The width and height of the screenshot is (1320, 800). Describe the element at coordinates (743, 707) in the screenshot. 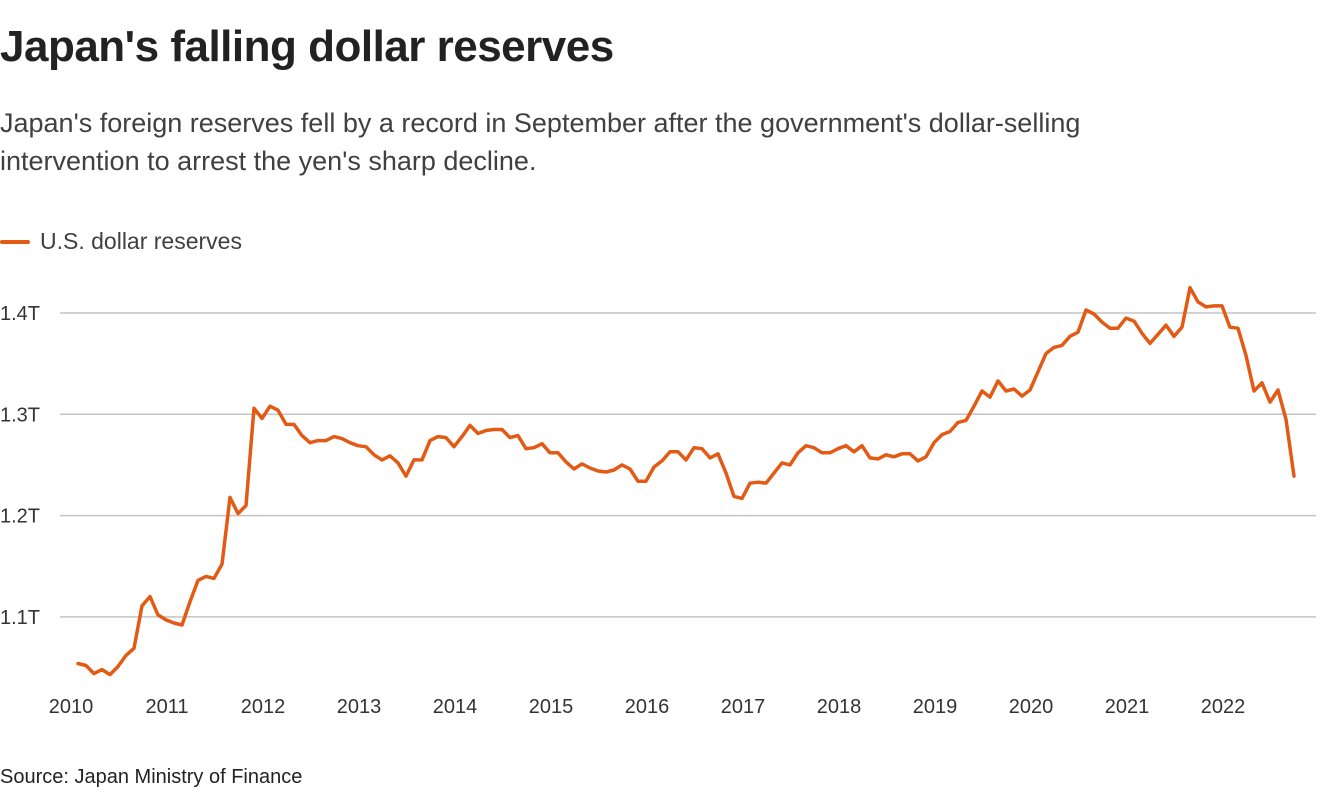

I see `x-tick-label: 2017` at that location.